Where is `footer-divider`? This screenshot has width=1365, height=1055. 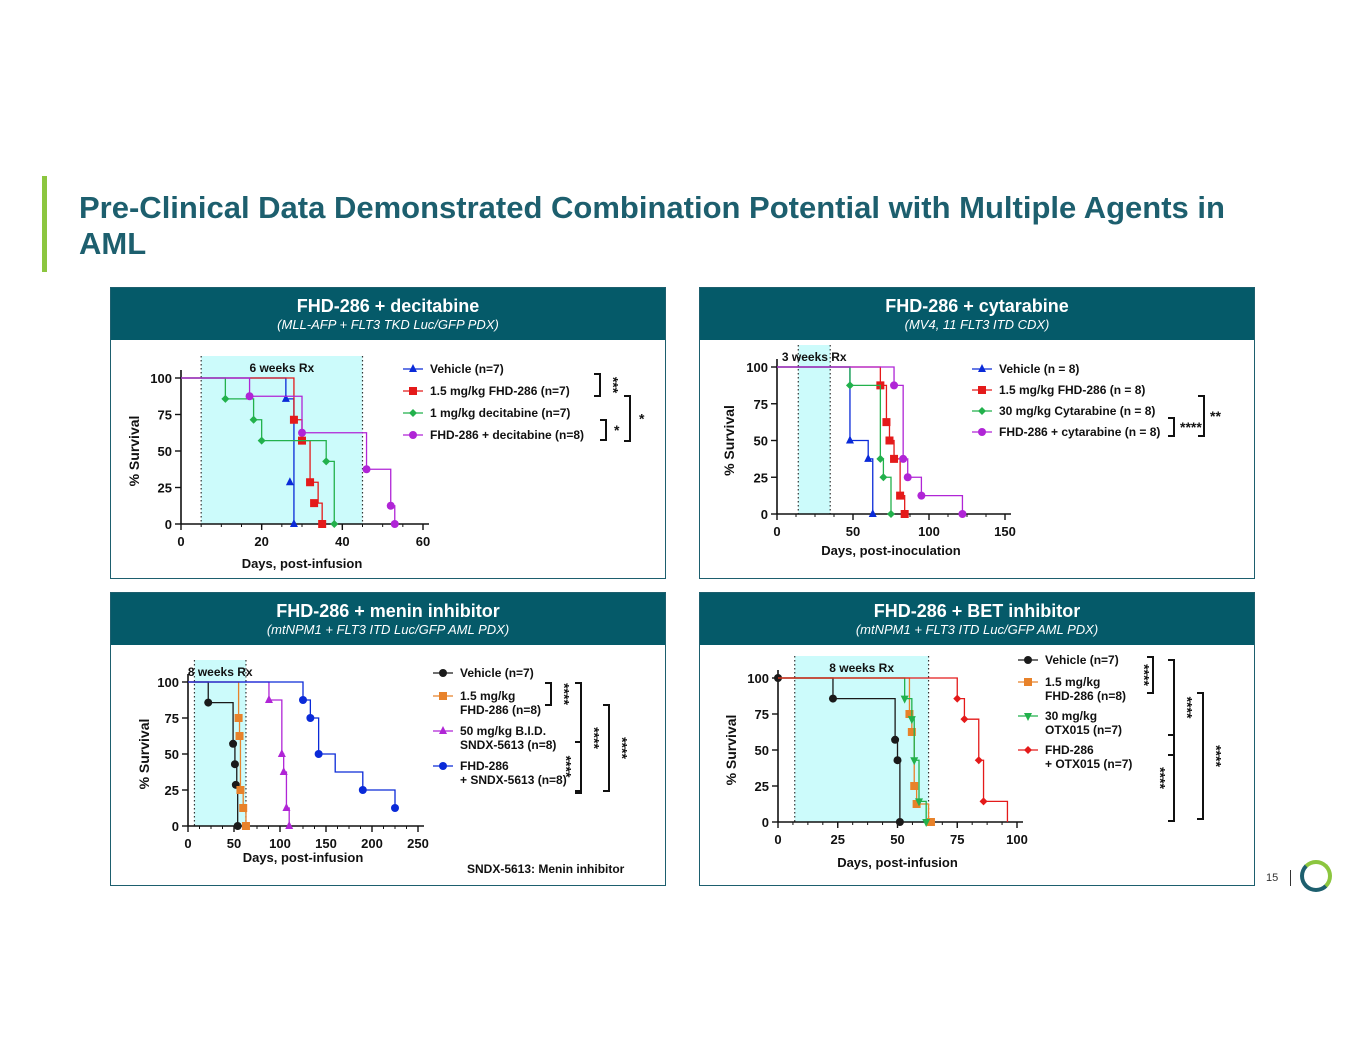 footer-divider is located at coordinates (1290, 878).